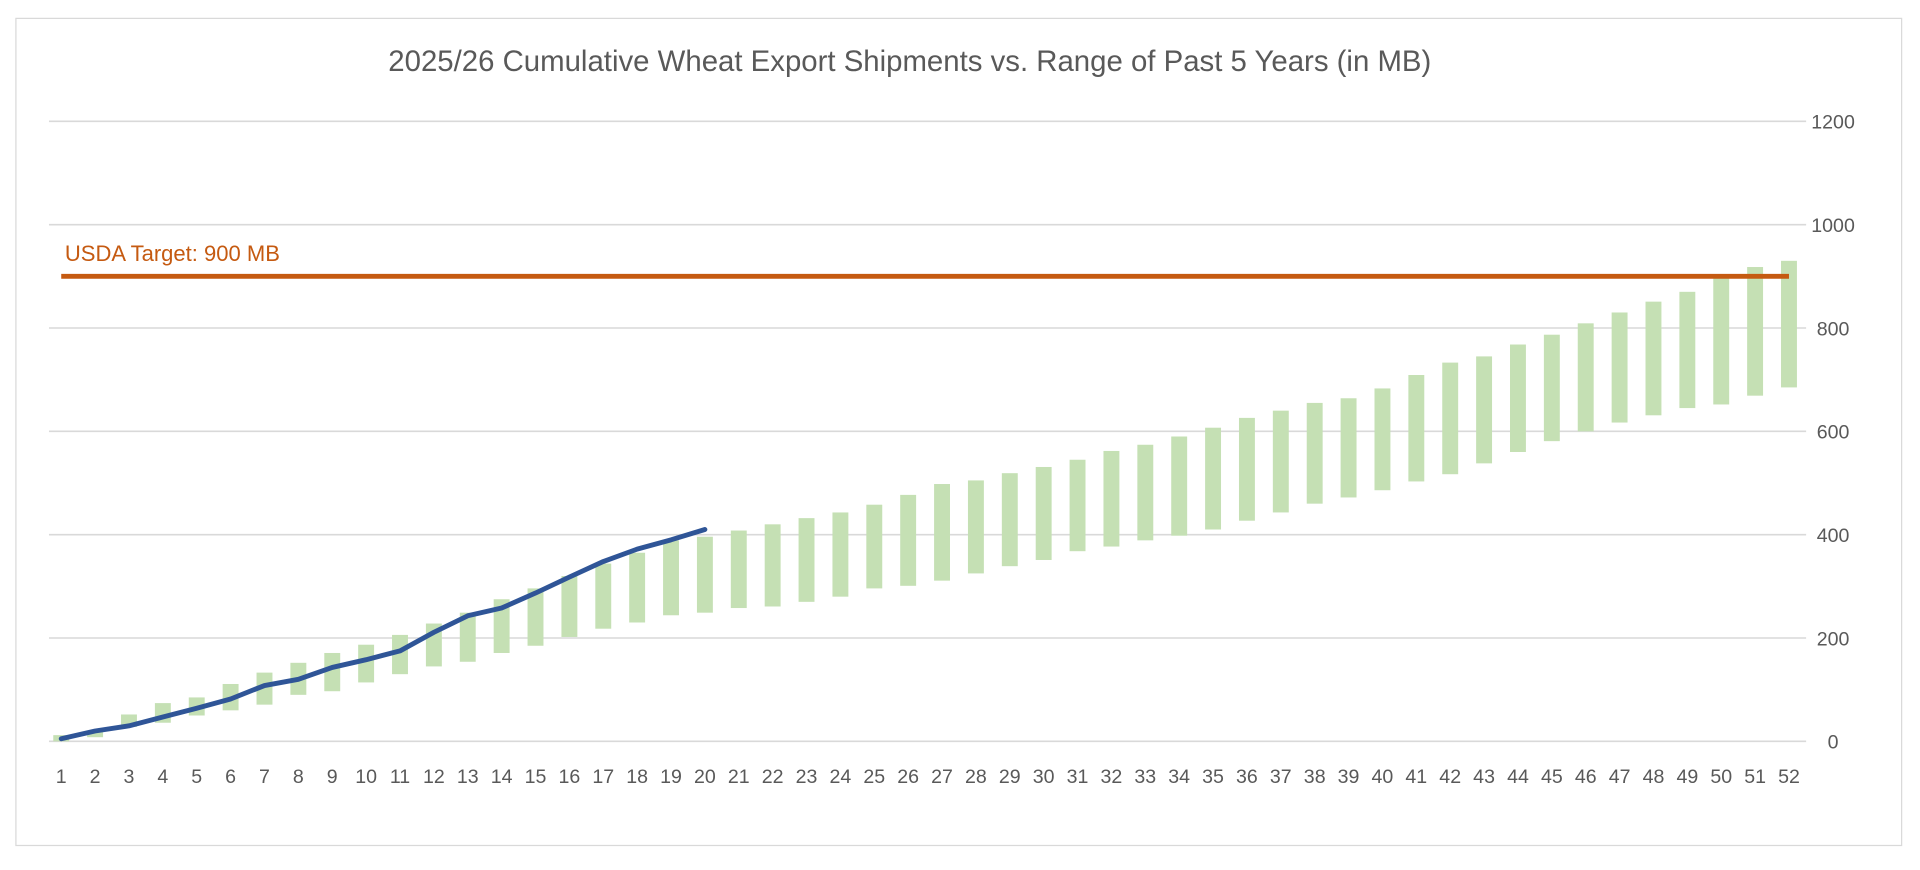  What do you see at coordinates (1247, 777) in the screenshot?
I see `x-tick-label: 36` at bounding box center [1247, 777].